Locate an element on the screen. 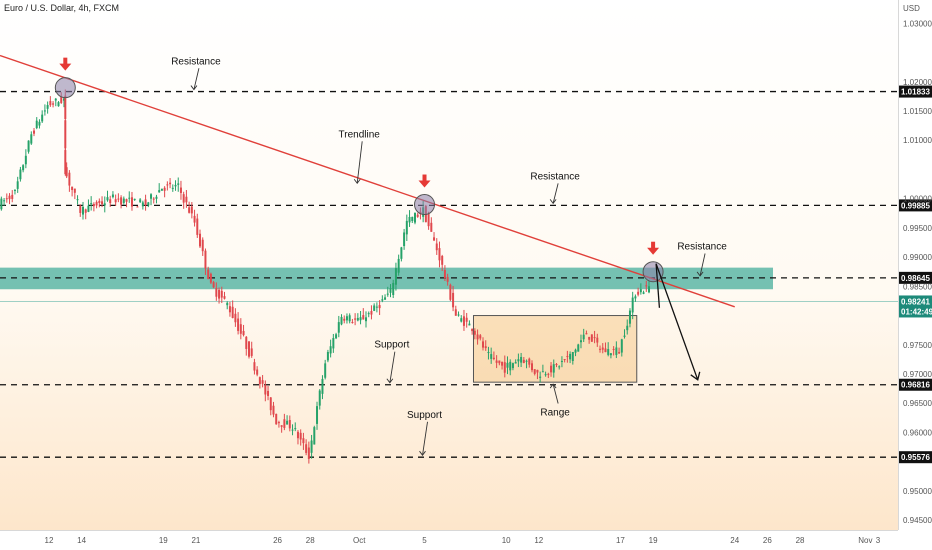  countdown-label: 01:42:49 is located at coordinates (916, 311).